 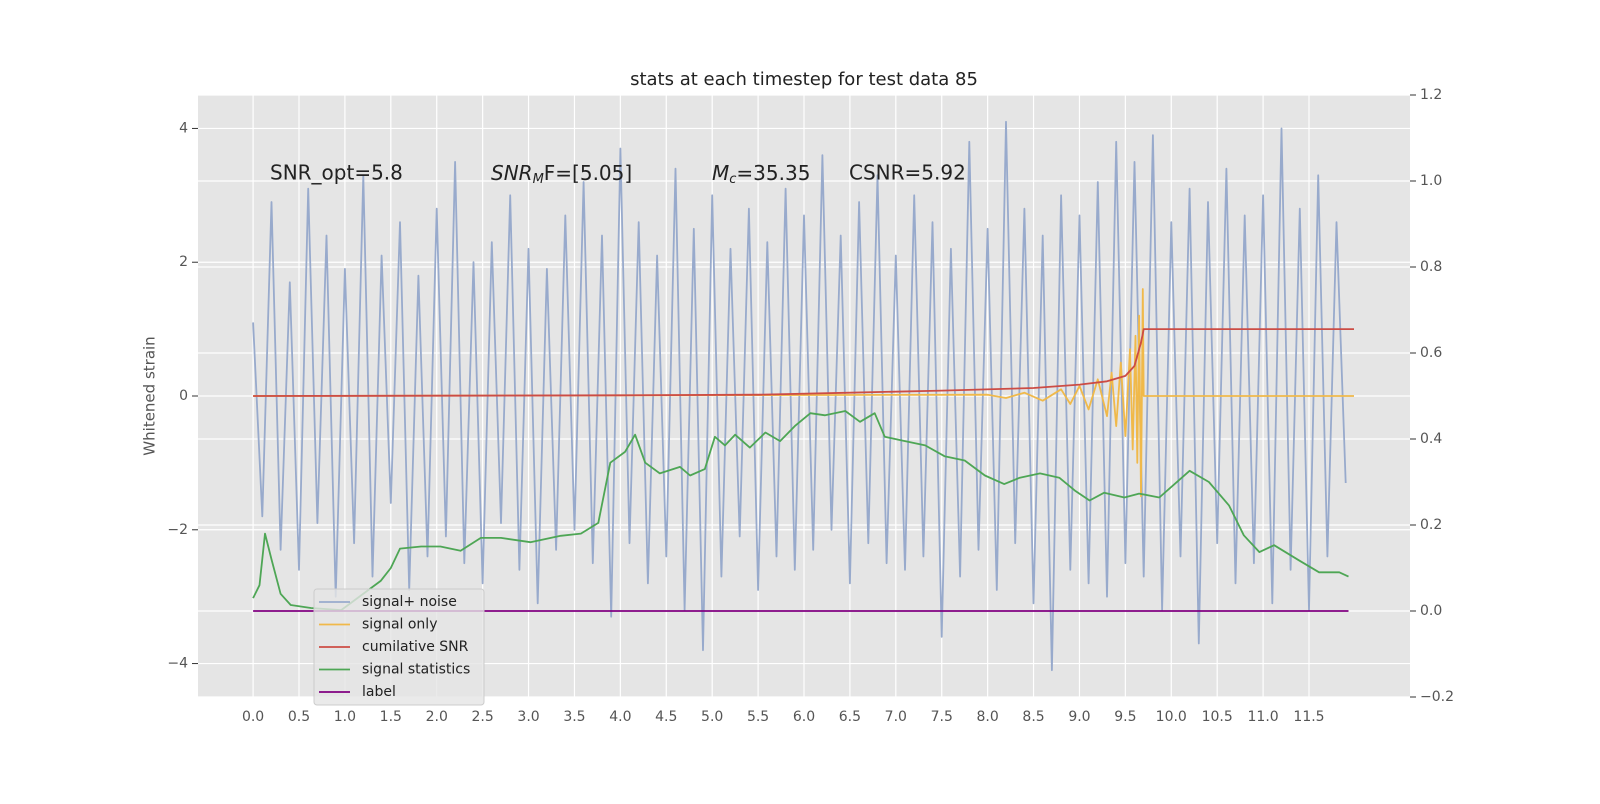 What do you see at coordinates (850, 717) in the screenshot?
I see `x-tick-label: 6.5` at bounding box center [850, 717].